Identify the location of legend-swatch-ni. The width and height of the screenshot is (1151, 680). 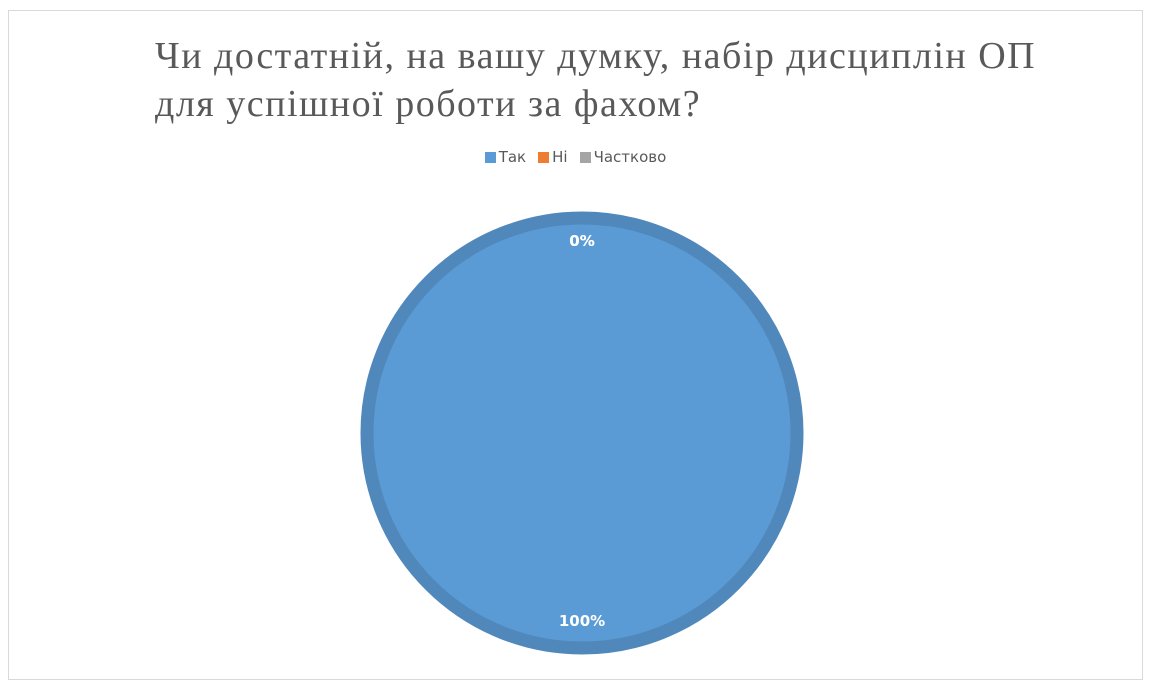
(544, 157).